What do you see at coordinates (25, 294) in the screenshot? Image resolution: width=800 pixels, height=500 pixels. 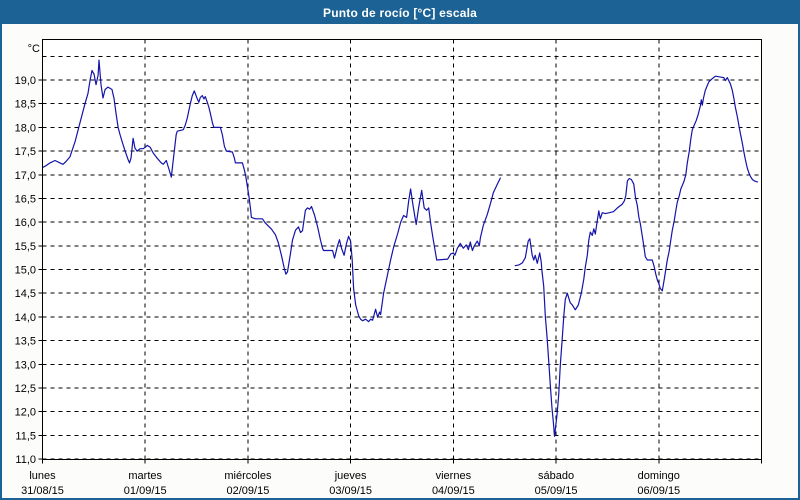 I see `y-tick-label: 14,5` at bounding box center [25, 294].